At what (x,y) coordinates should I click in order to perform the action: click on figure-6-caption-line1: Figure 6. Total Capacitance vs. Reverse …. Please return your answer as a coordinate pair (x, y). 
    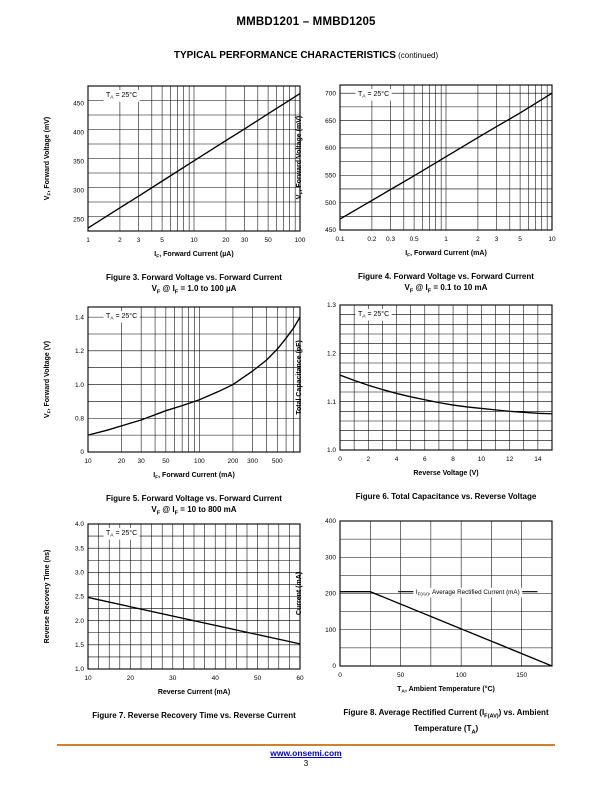
    Looking at the image, I should click on (446, 496).